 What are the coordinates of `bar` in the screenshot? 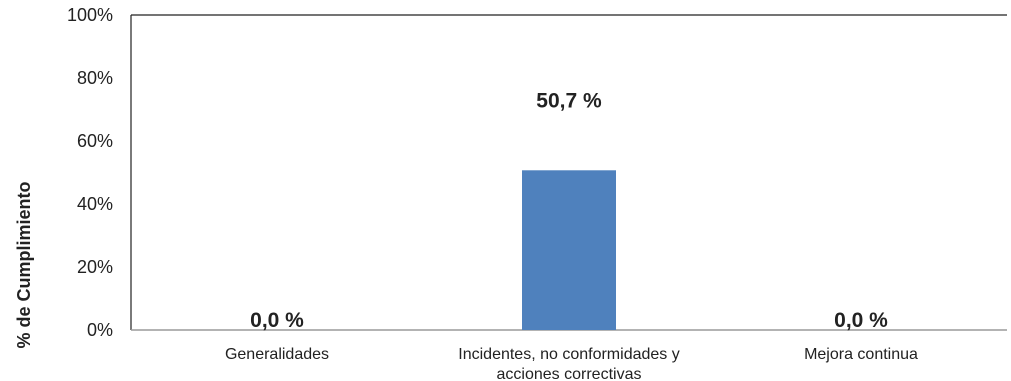 It's located at (569, 250).